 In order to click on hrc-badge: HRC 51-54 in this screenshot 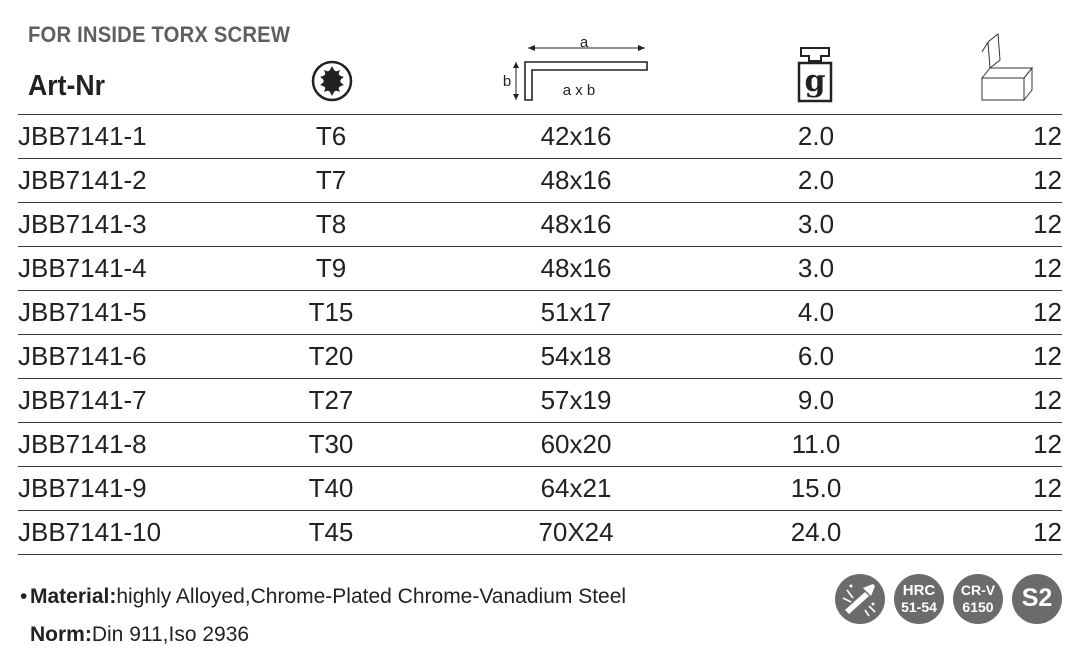, I will do `click(919, 599)`.